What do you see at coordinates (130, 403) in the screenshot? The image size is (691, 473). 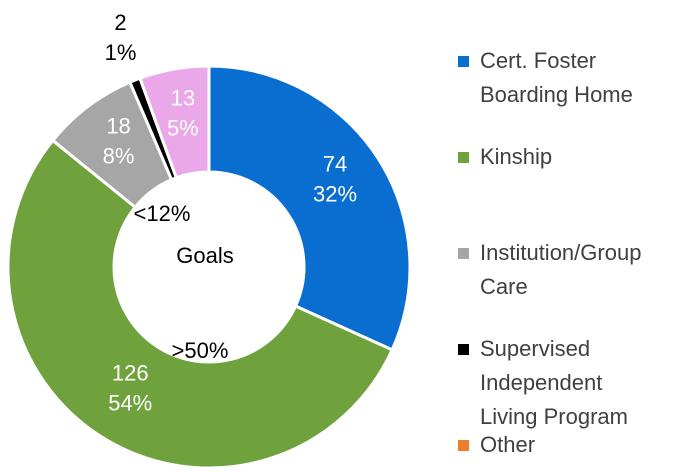 I see `data-label-percent: 54%` at bounding box center [130, 403].